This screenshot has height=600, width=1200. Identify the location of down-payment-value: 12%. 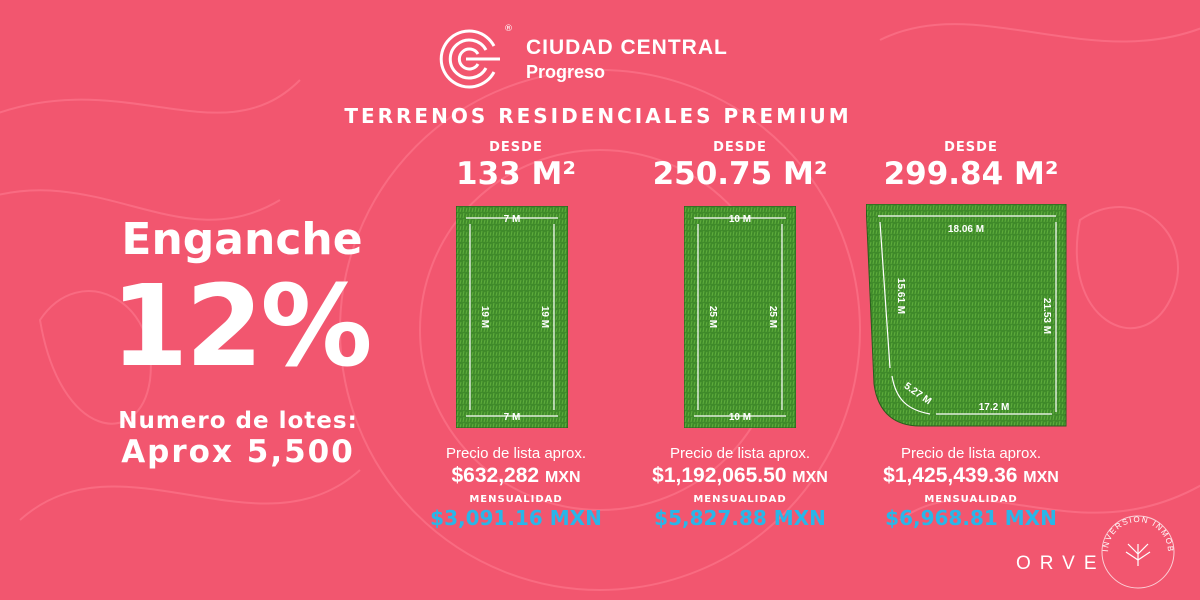
(241, 327).